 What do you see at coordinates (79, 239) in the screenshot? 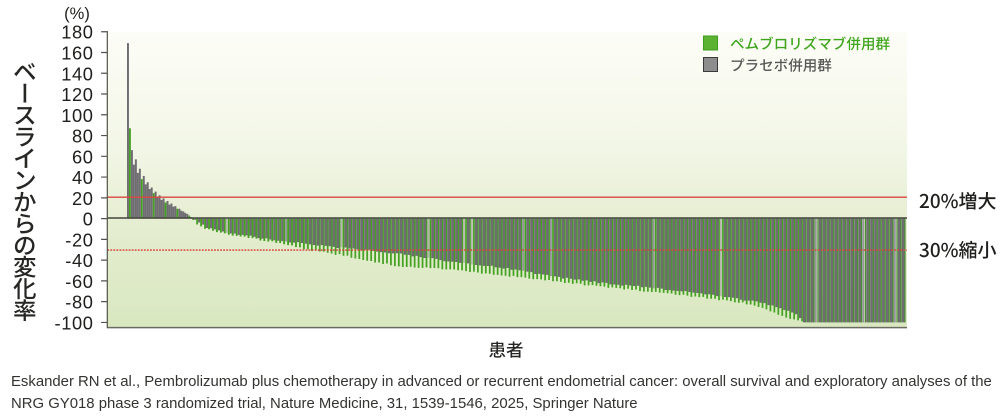
I see `svg-text: -20` at bounding box center [79, 239].